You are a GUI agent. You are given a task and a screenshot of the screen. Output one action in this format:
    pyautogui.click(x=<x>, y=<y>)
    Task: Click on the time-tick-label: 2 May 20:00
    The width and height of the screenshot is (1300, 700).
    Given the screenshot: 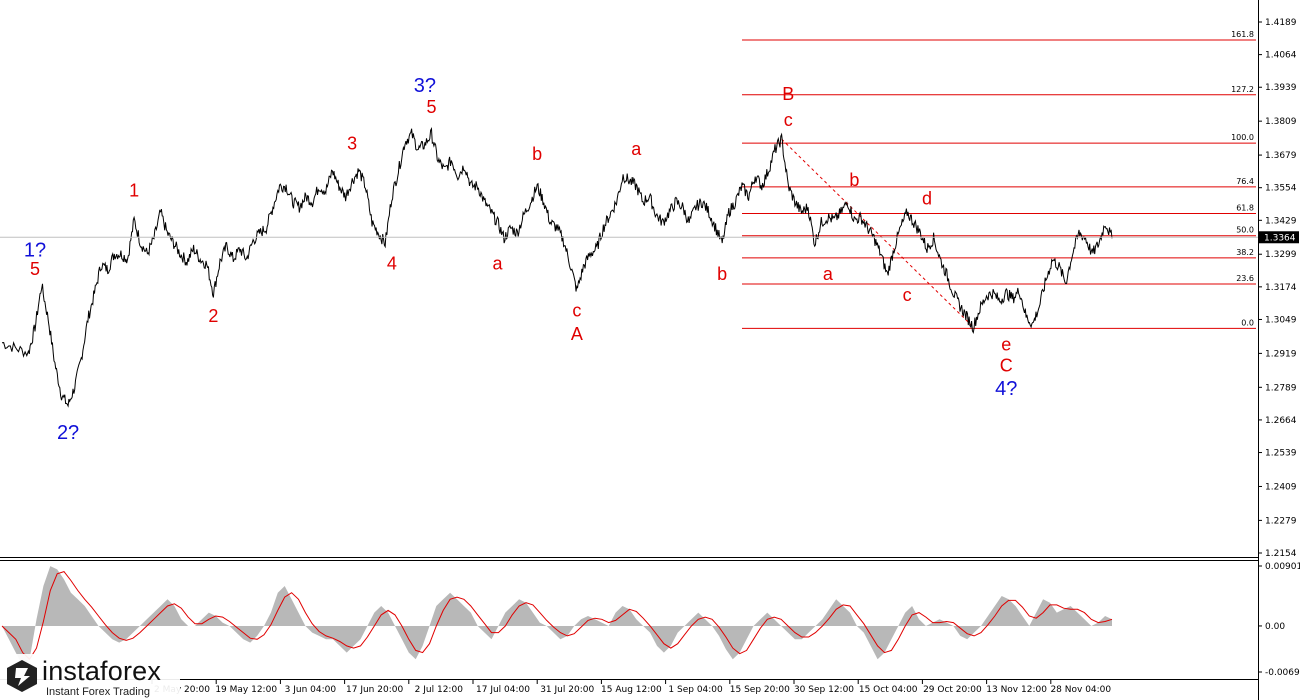 What is the action you would take?
    pyautogui.click(x=182, y=690)
    